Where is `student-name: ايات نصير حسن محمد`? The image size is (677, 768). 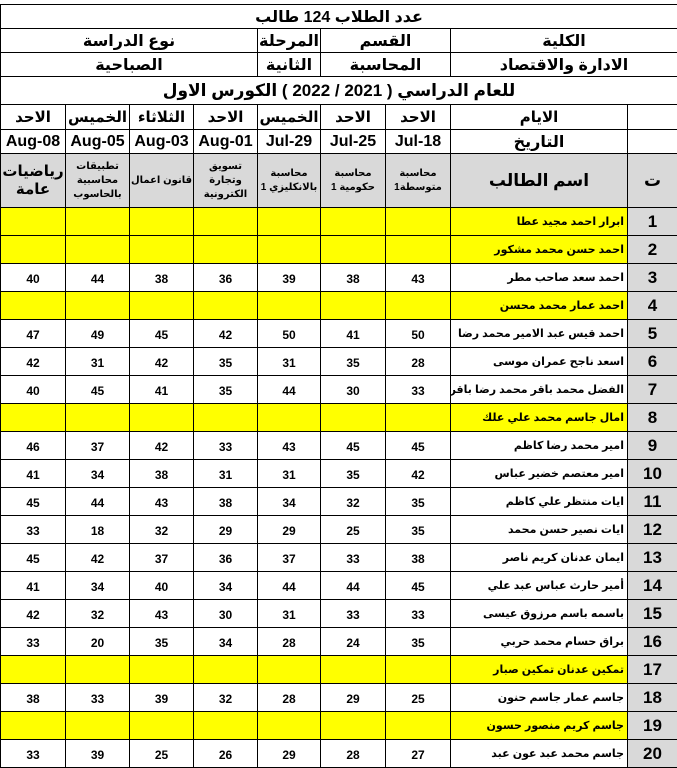 student-name: ايات نصير حسن محمد is located at coordinates (539, 530).